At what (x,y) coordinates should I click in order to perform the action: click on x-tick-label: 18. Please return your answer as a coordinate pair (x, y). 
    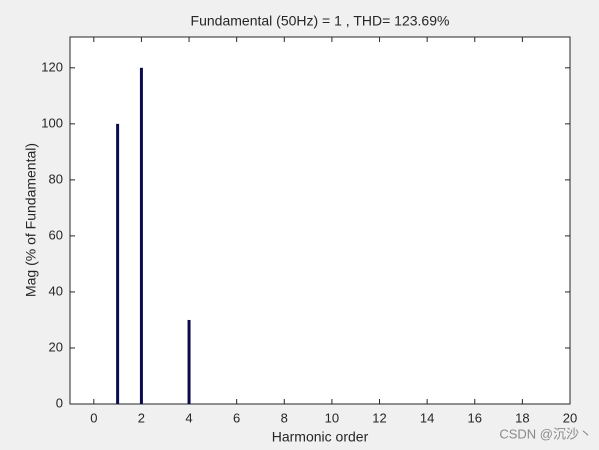
    Looking at the image, I should click on (522, 417).